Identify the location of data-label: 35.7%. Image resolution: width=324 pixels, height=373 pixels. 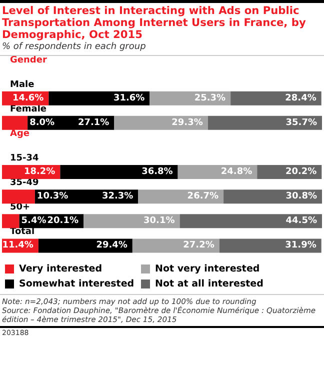
(301, 123).